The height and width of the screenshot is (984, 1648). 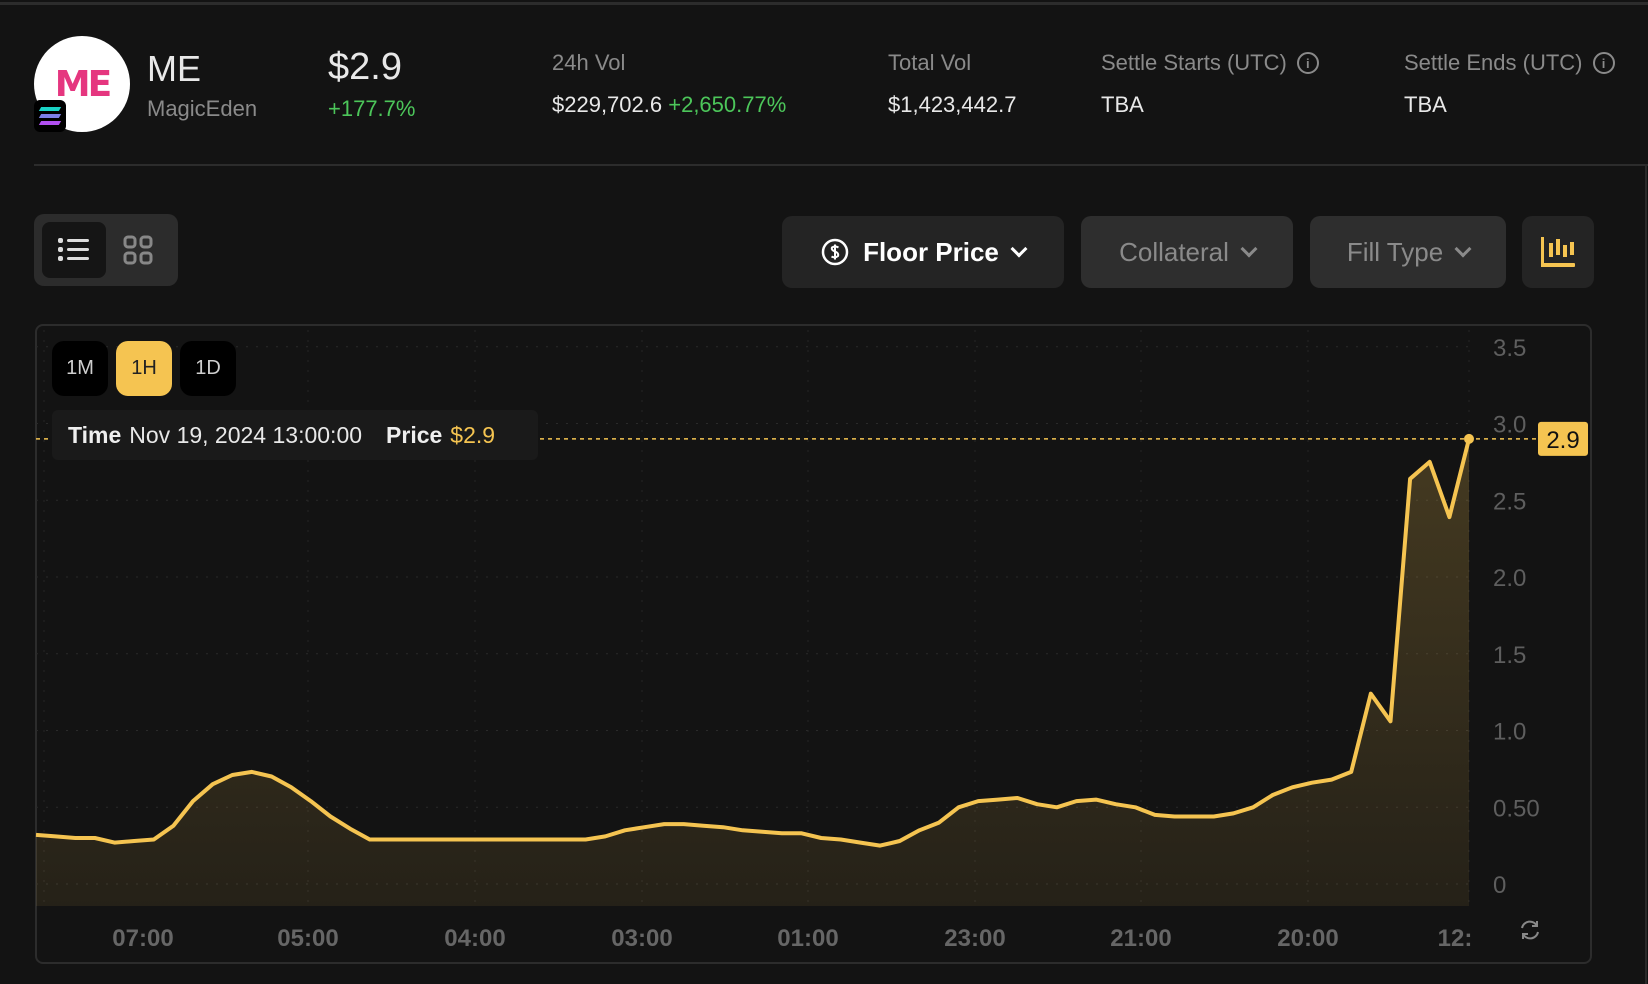 What do you see at coordinates (1509, 501) in the screenshot?
I see `y-tick-label: 2.5` at bounding box center [1509, 501].